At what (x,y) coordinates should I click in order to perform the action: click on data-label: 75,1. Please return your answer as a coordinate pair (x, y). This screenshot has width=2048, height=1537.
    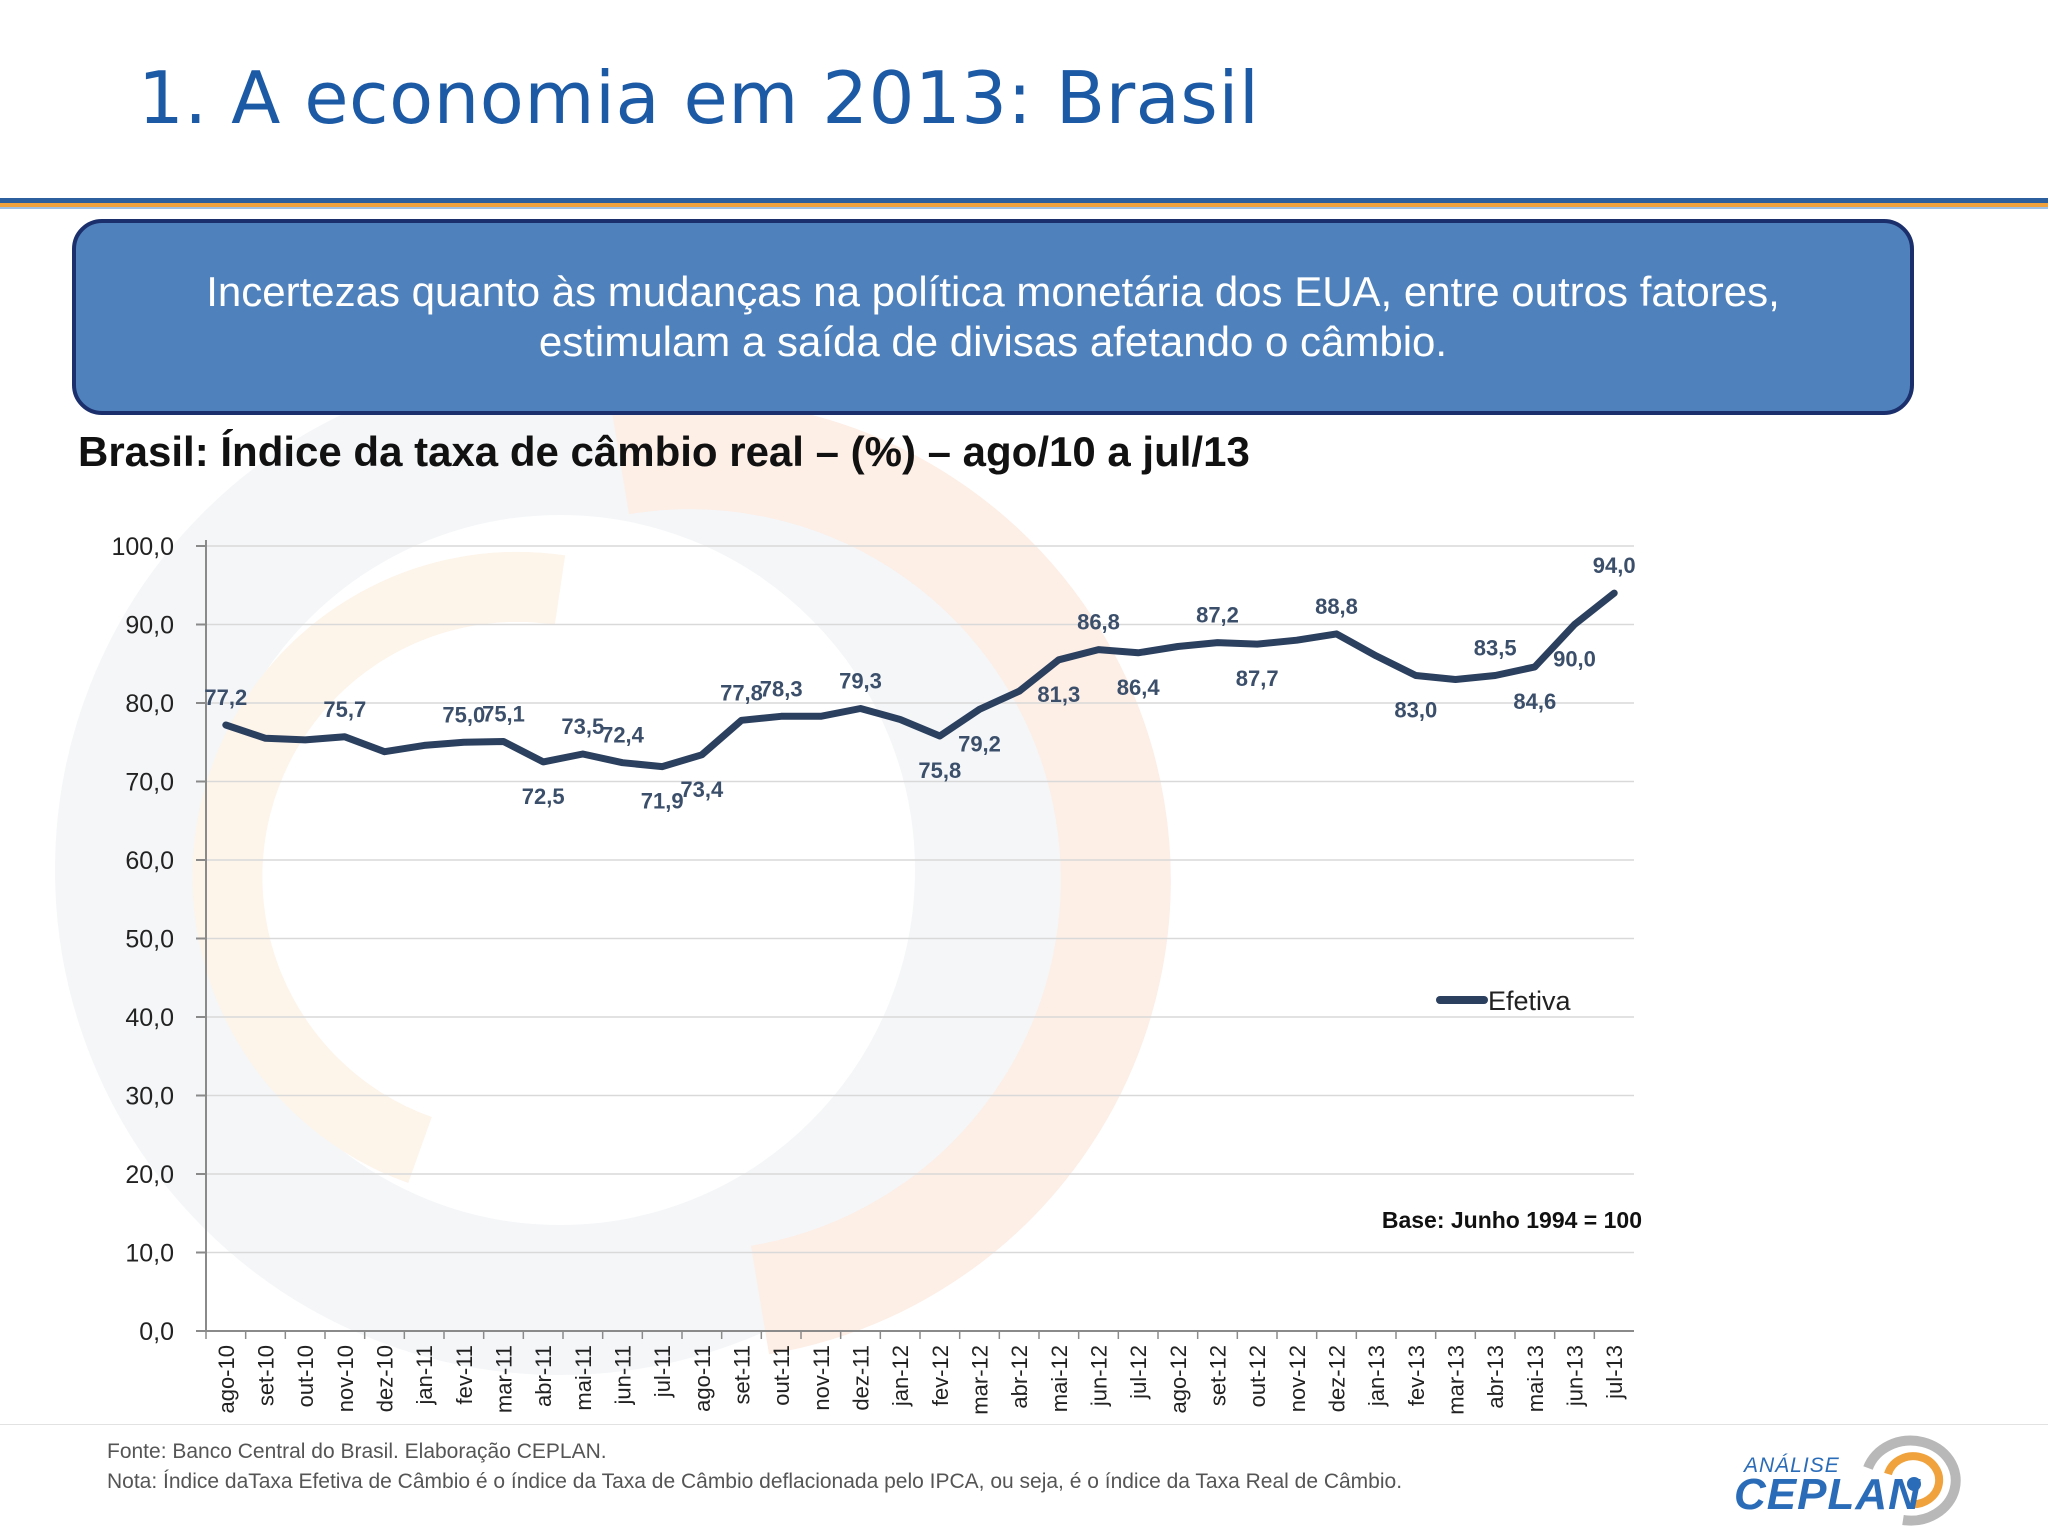
    Looking at the image, I should click on (503, 713).